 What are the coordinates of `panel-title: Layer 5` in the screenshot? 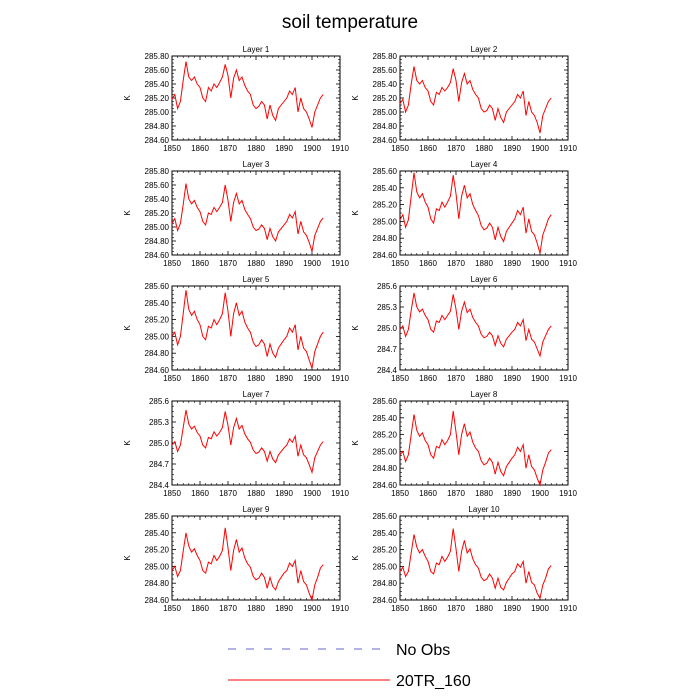 It's located at (256, 279).